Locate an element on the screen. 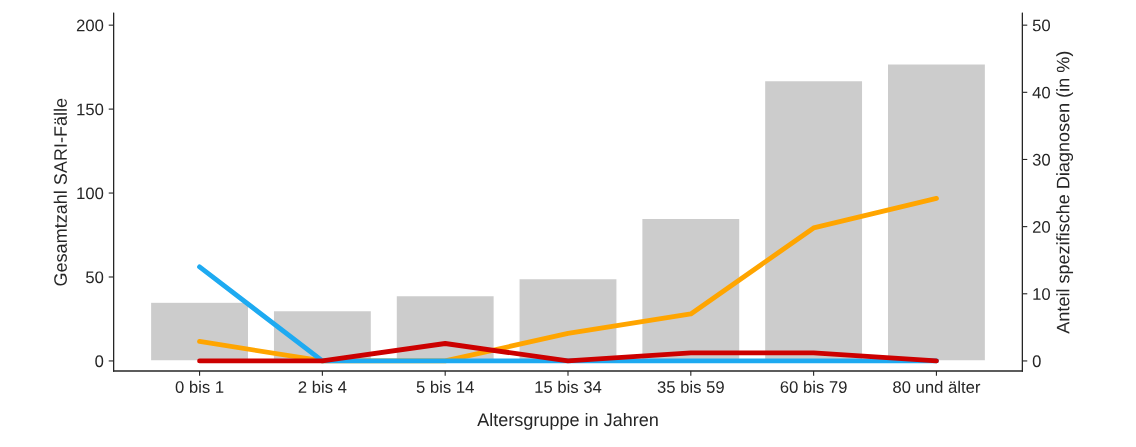 The width and height of the screenshot is (1136, 447). x-tick-label: 80 und älter is located at coordinates (937, 386).